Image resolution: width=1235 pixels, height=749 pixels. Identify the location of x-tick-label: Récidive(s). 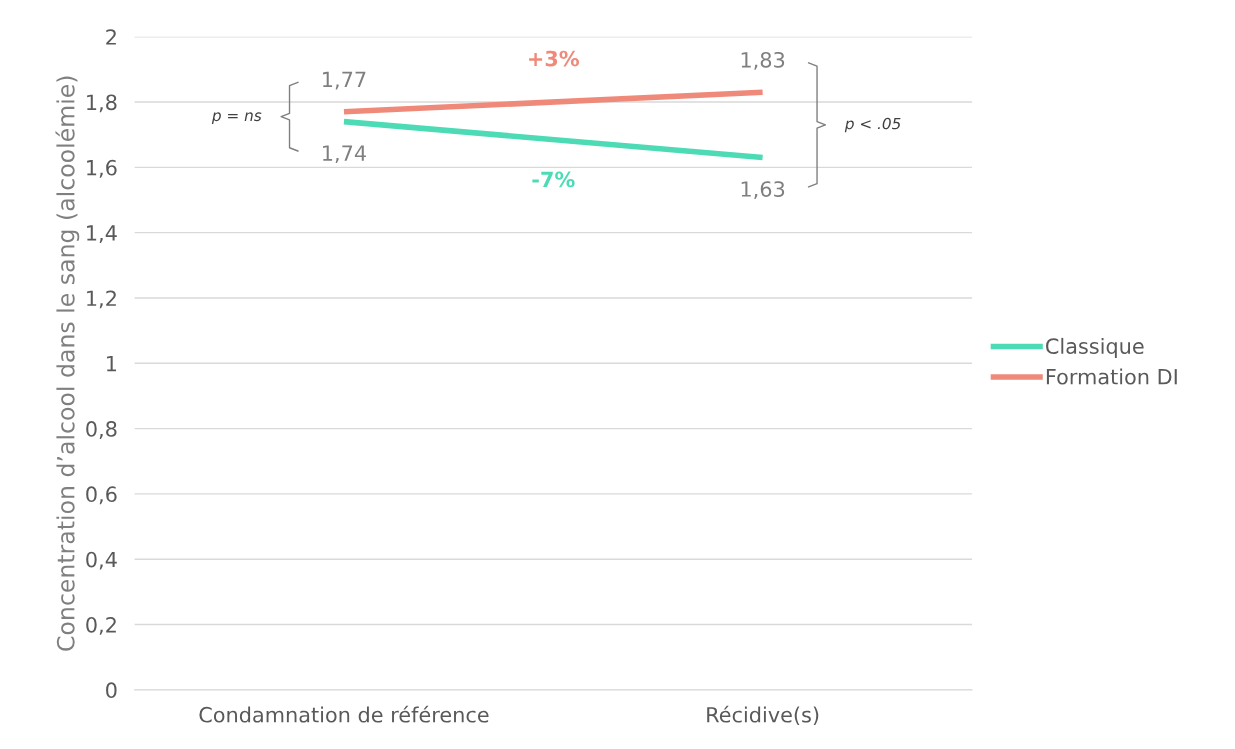
(763, 715).